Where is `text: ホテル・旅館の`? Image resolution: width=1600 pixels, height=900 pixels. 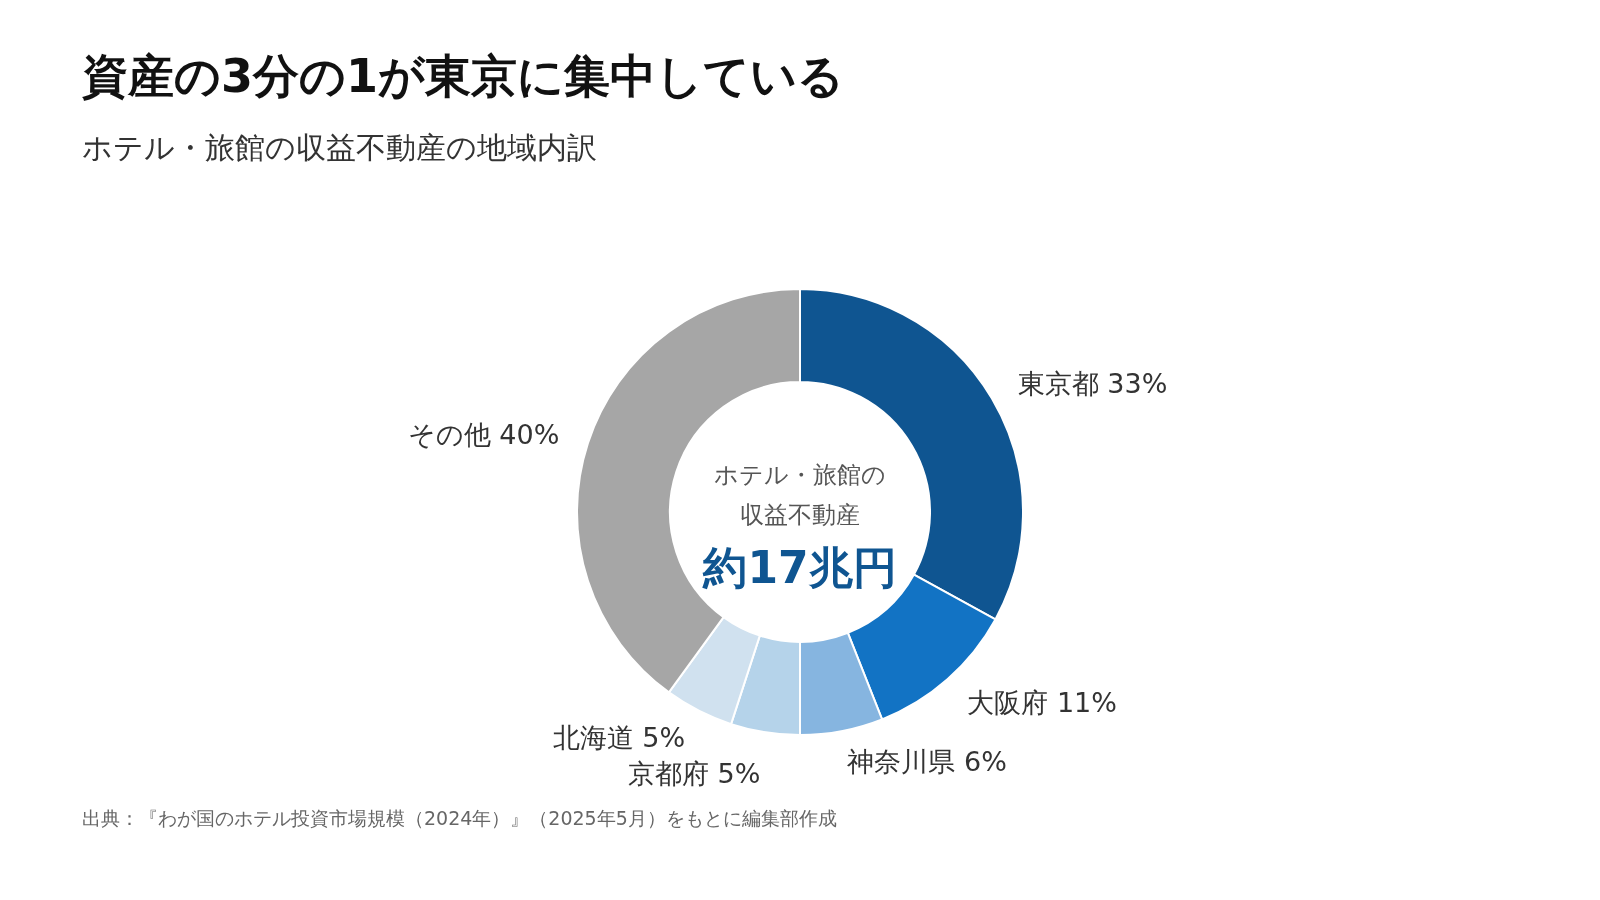
text: ホテル・旅館の is located at coordinates (800, 475).